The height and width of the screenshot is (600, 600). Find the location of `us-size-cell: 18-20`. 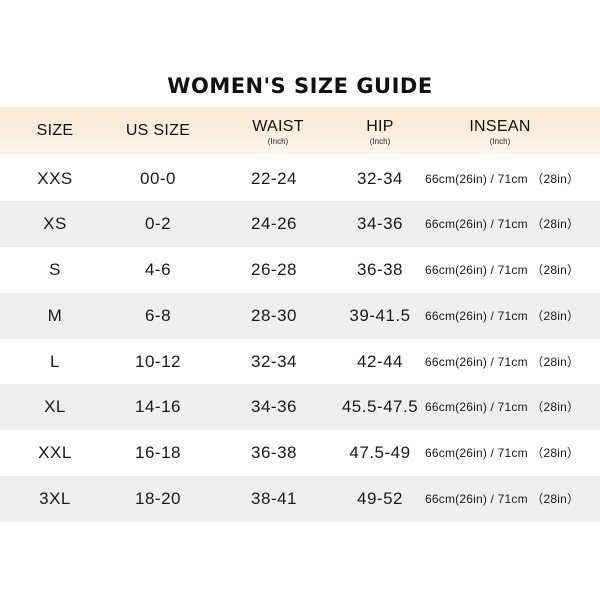

us-size-cell: 18-20 is located at coordinates (158, 498).